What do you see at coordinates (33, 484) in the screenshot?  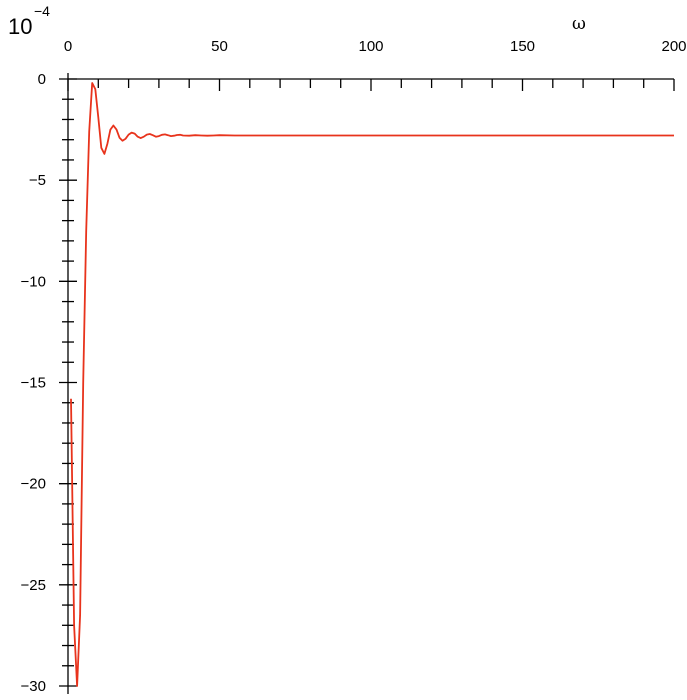 I see `y-tick-label: −20` at bounding box center [33, 484].